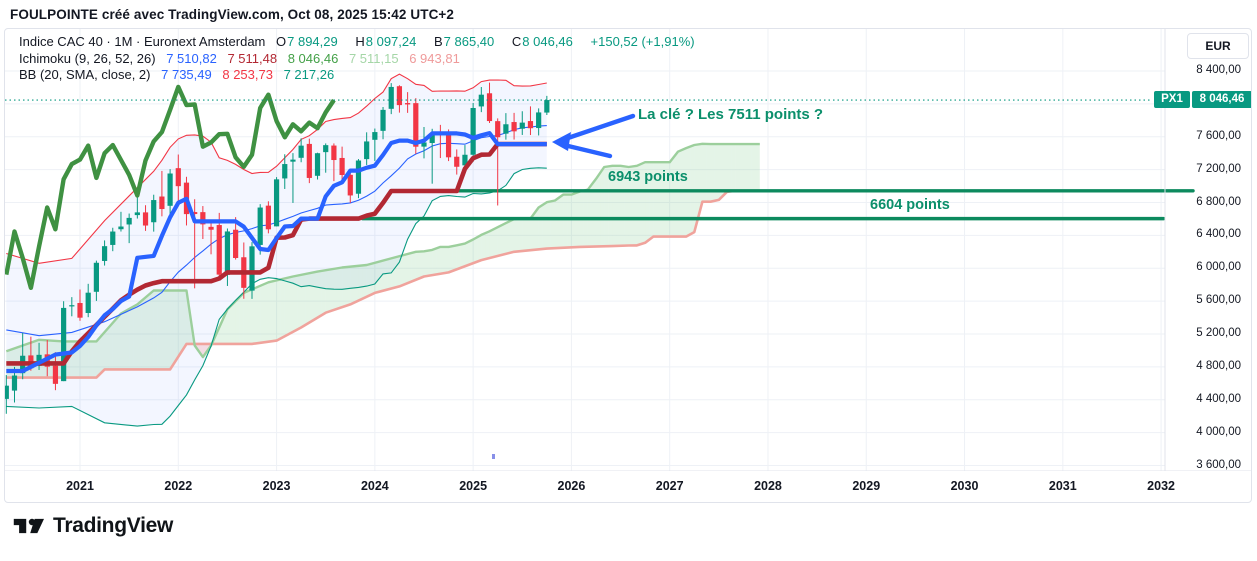 The image size is (1257, 561). What do you see at coordinates (731, 114) in the screenshot?
I see `annotation-key-question: La clé ? Les 7511 points ?` at bounding box center [731, 114].